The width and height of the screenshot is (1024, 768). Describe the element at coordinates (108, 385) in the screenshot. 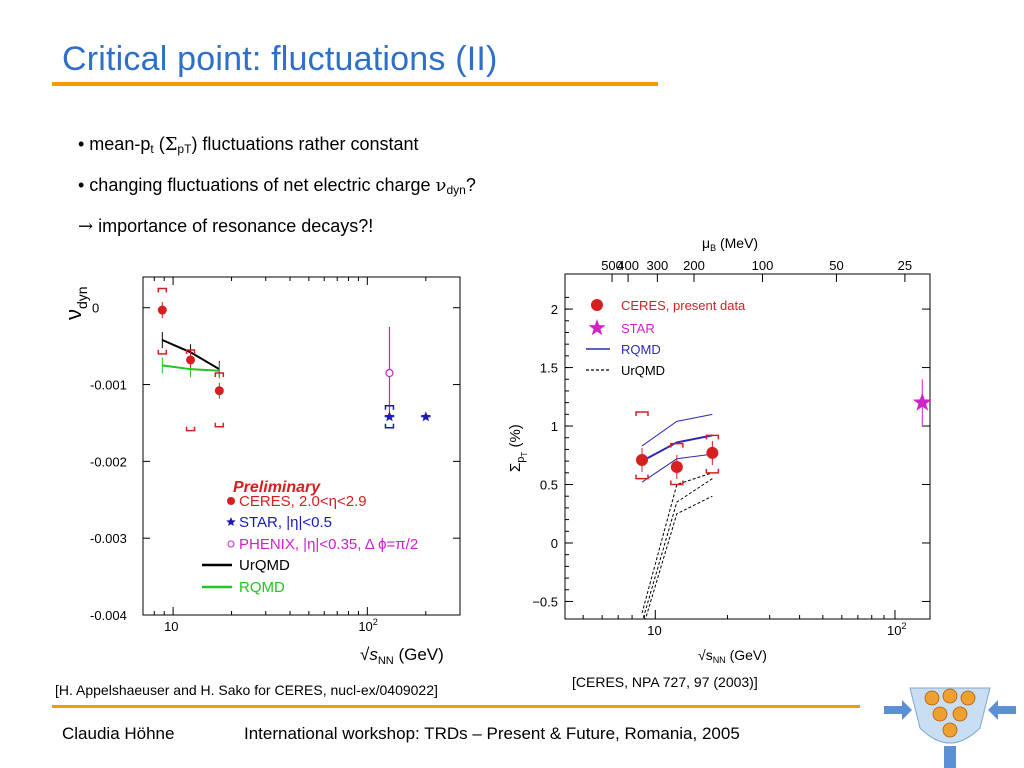

I see `y-tick-label: -0.001` at that location.